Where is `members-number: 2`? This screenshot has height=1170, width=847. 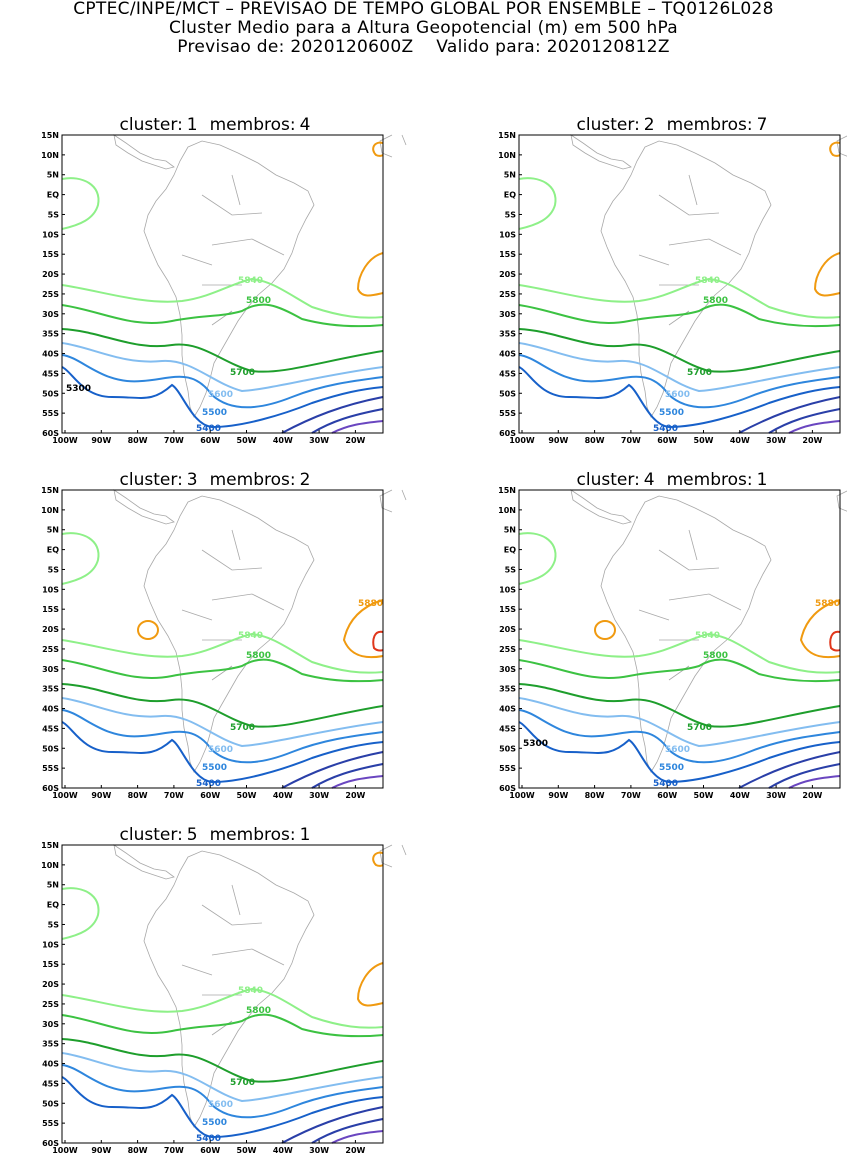
members-number: 2 is located at coordinates (305, 480).